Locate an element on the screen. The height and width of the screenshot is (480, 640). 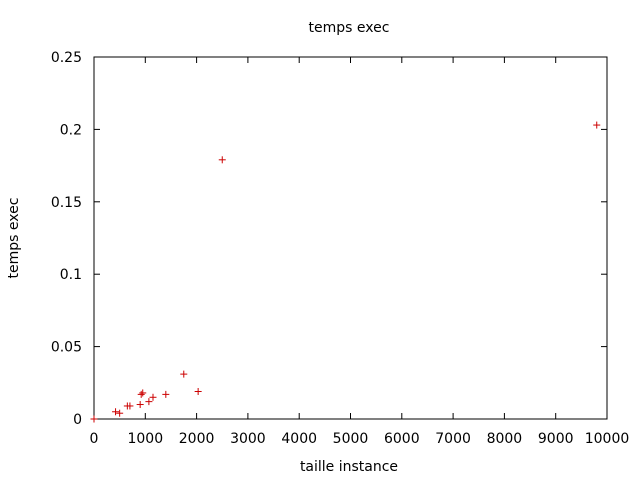
x-tick-label: 3000 is located at coordinates (248, 439).